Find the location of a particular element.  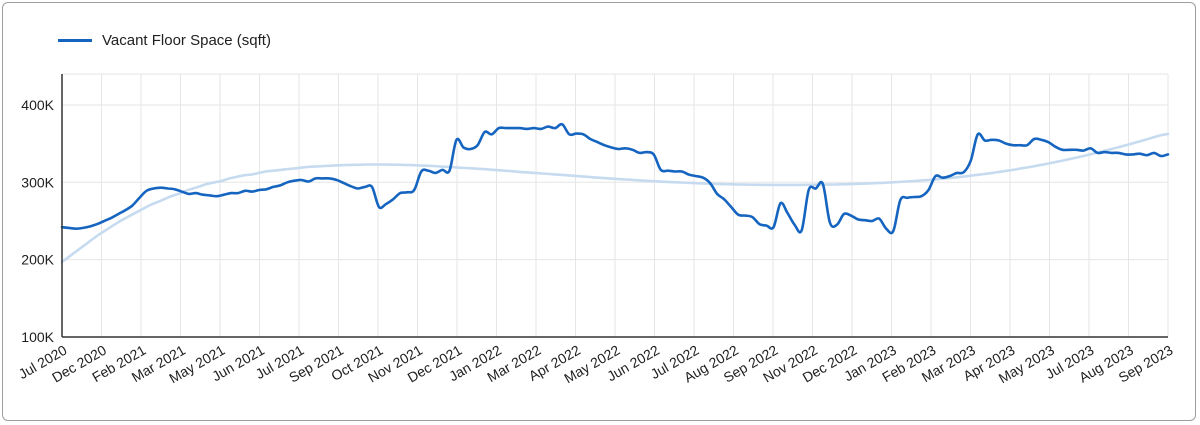

y-tick-label: 200K is located at coordinates (37, 260).